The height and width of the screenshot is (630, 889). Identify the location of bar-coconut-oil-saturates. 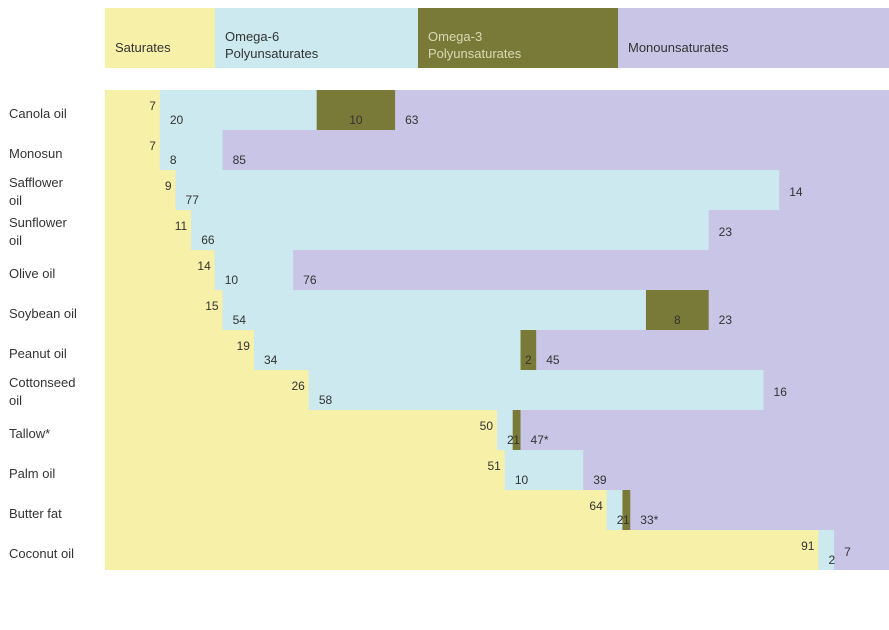
(462, 550).